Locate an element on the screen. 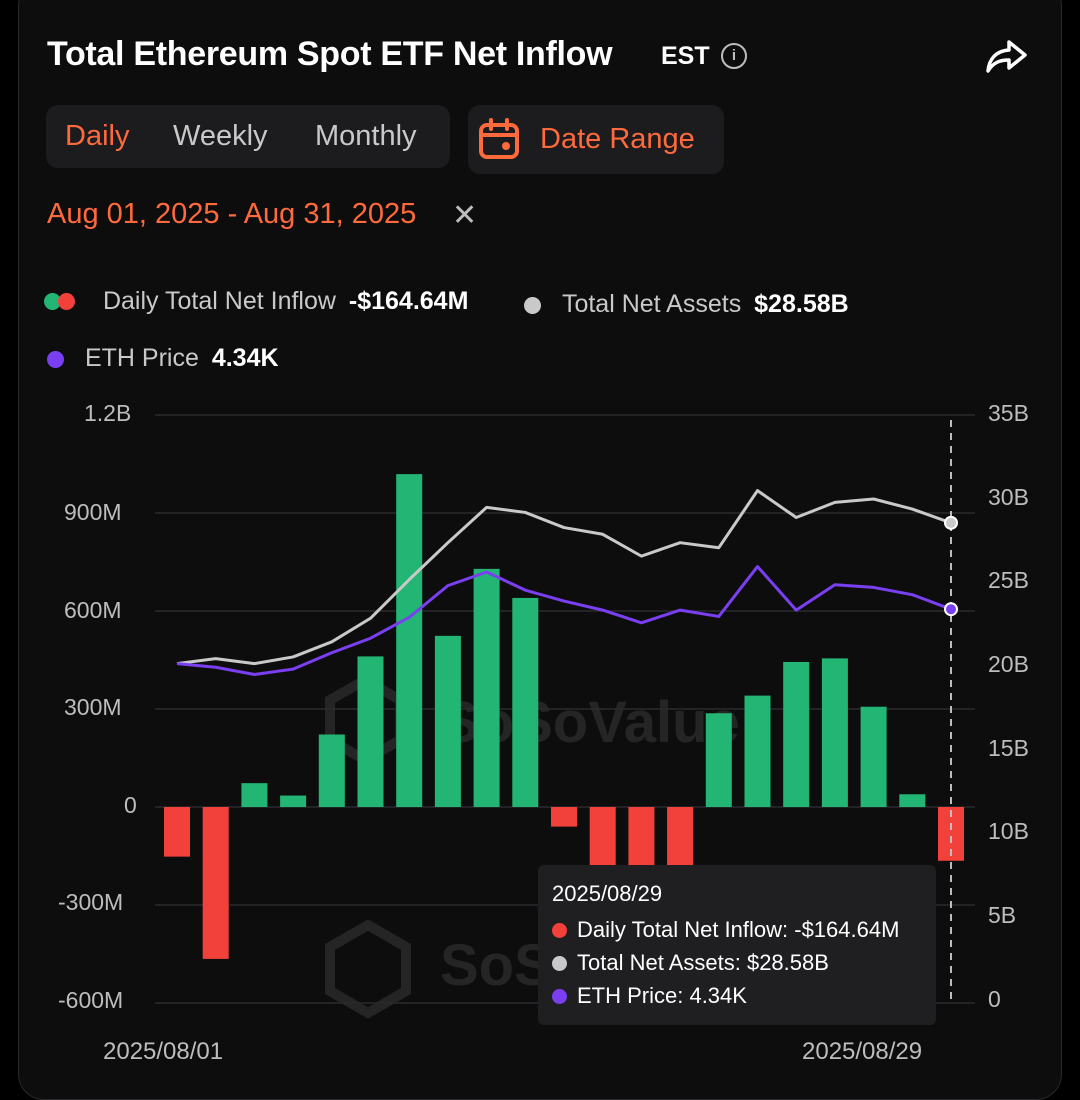 The image size is (1080, 1100). x-tick-last: 2025/08/29 is located at coordinates (862, 1051).